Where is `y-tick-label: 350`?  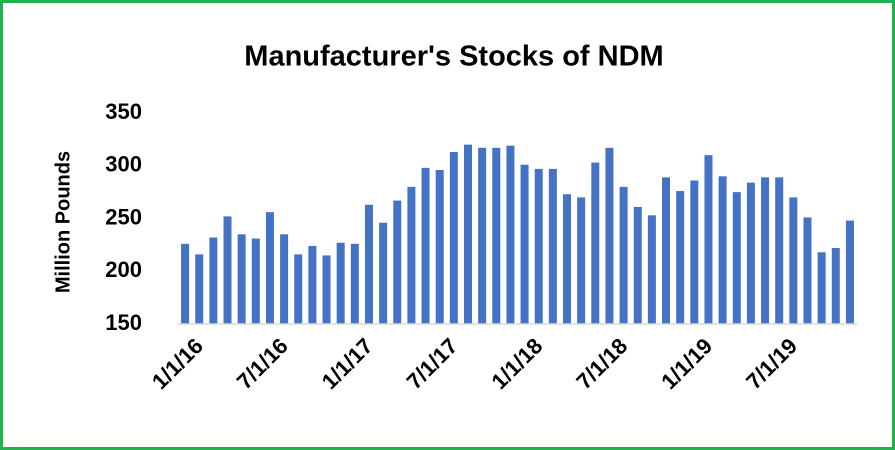
y-tick-label: 350 is located at coordinates (123, 111).